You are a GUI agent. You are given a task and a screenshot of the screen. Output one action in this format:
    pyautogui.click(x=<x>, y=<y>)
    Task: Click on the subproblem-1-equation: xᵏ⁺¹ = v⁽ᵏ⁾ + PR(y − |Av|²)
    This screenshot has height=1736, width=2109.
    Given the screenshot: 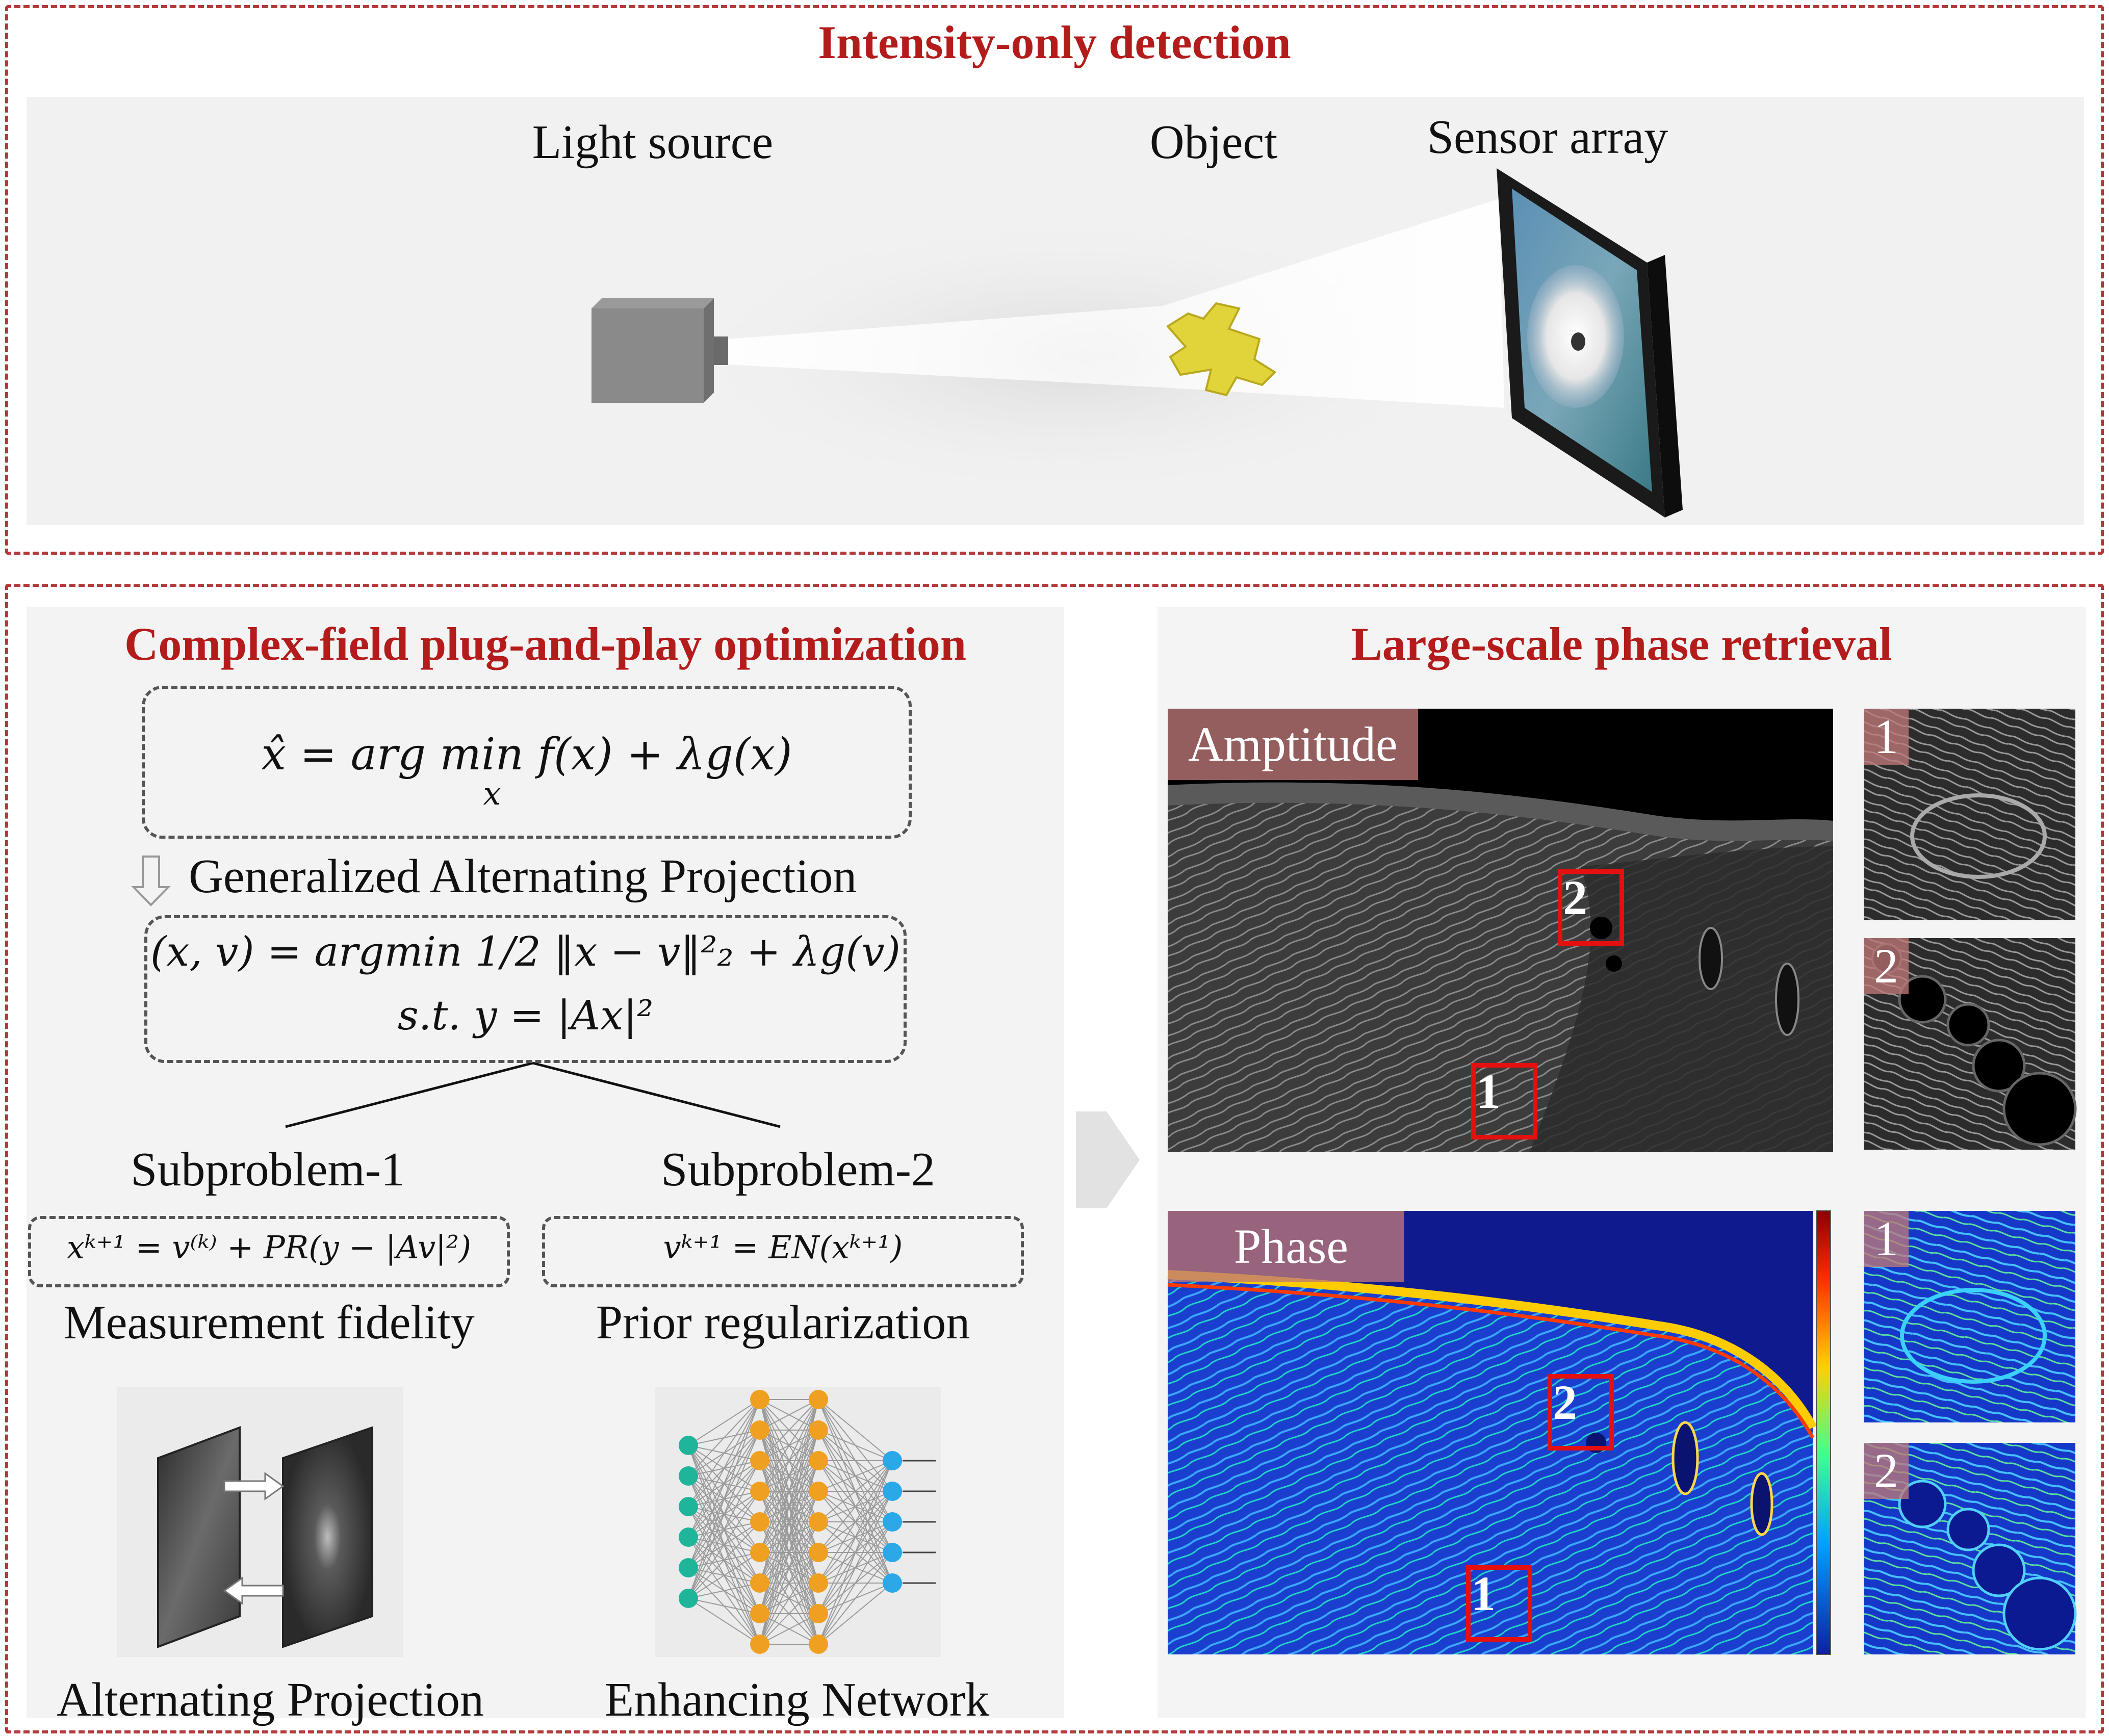 What is the action you would take?
    pyautogui.click(x=269, y=1248)
    